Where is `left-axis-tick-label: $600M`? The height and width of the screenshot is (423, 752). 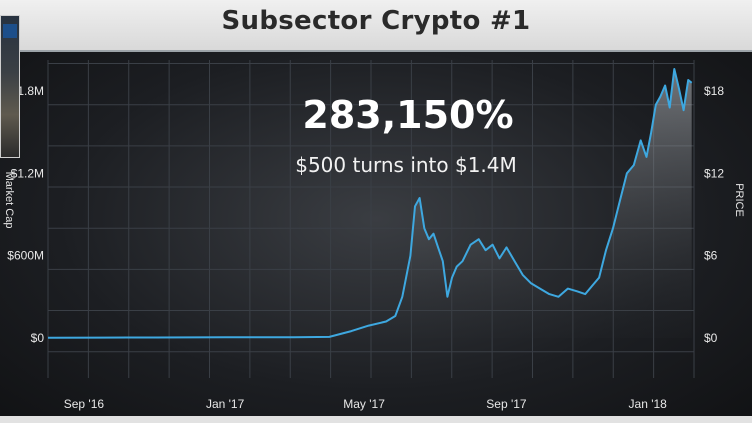 left-axis-tick-label: $600M is located at coordinates (25, 256).